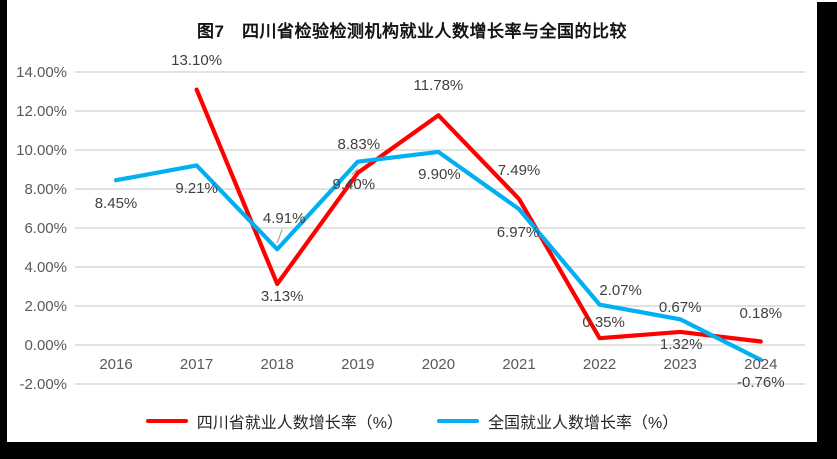  Describe the element at coordinates (196, 189) in the screenshot. I see `data-point-label: 9.21%` at that location.